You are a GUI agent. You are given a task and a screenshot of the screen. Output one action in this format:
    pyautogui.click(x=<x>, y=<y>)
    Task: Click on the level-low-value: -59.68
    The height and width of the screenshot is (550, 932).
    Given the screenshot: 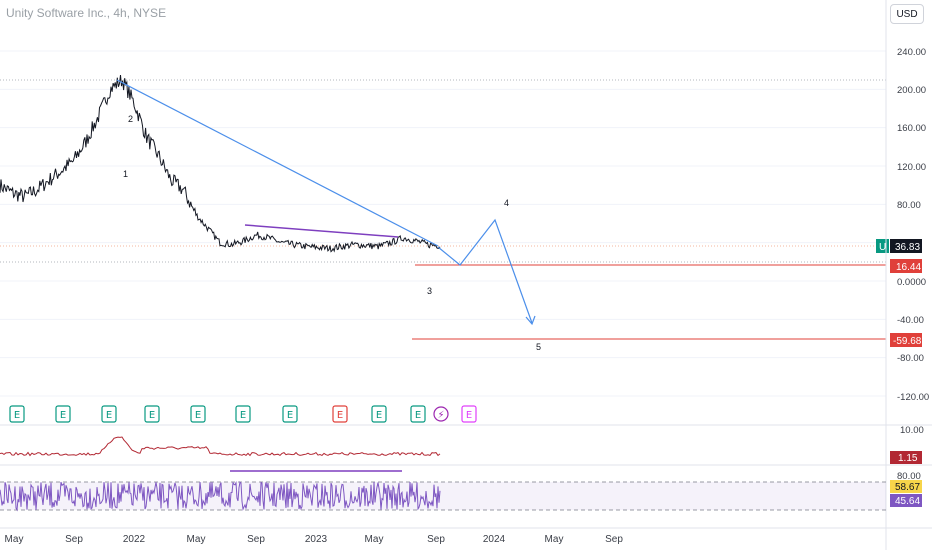 What is the action you would take?
    pyautogui.click(x=907, y=341)
    